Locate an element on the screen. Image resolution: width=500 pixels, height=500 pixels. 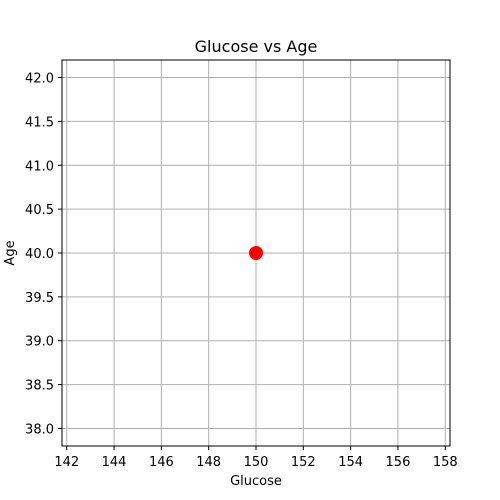
y-tick-label: 39.5 is located at coordinates (39, 298).